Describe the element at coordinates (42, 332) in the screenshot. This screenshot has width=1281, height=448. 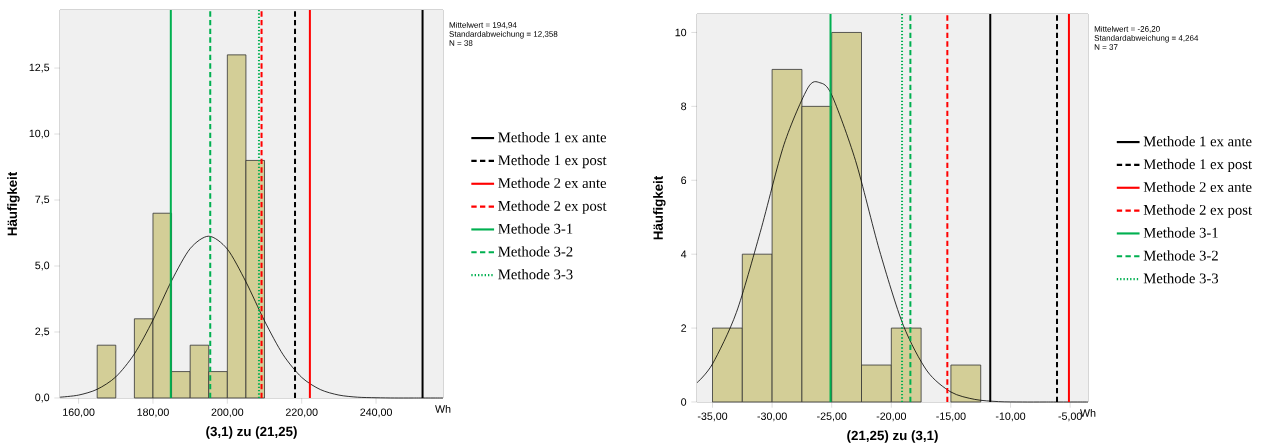
I see `y-tick-label: 2,5` at that location.